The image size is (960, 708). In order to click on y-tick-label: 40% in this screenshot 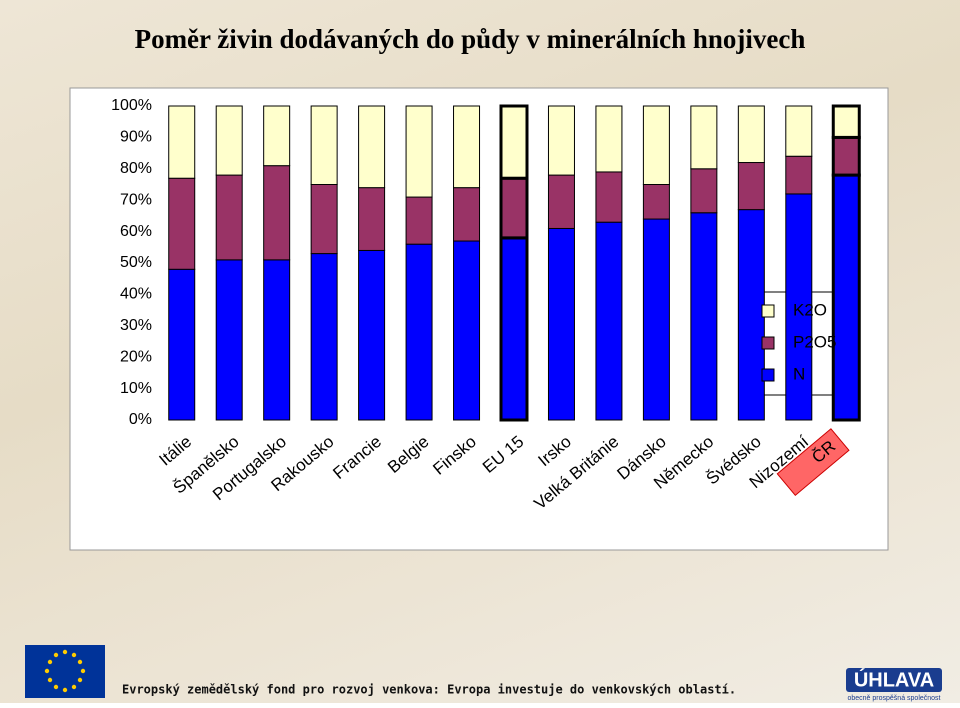, I will do `click(136, 294)`.